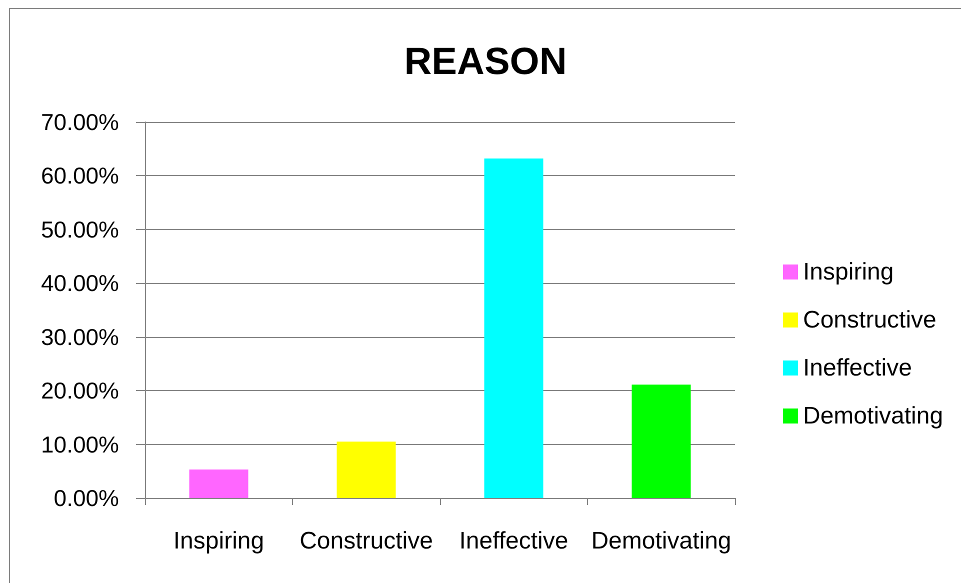 This screenshot has width=961, height=583. What do you see at coordinates (79, 175) in the screenshot?
I see `y-tick-label: 60.00%` at bounding box center [79, 175].